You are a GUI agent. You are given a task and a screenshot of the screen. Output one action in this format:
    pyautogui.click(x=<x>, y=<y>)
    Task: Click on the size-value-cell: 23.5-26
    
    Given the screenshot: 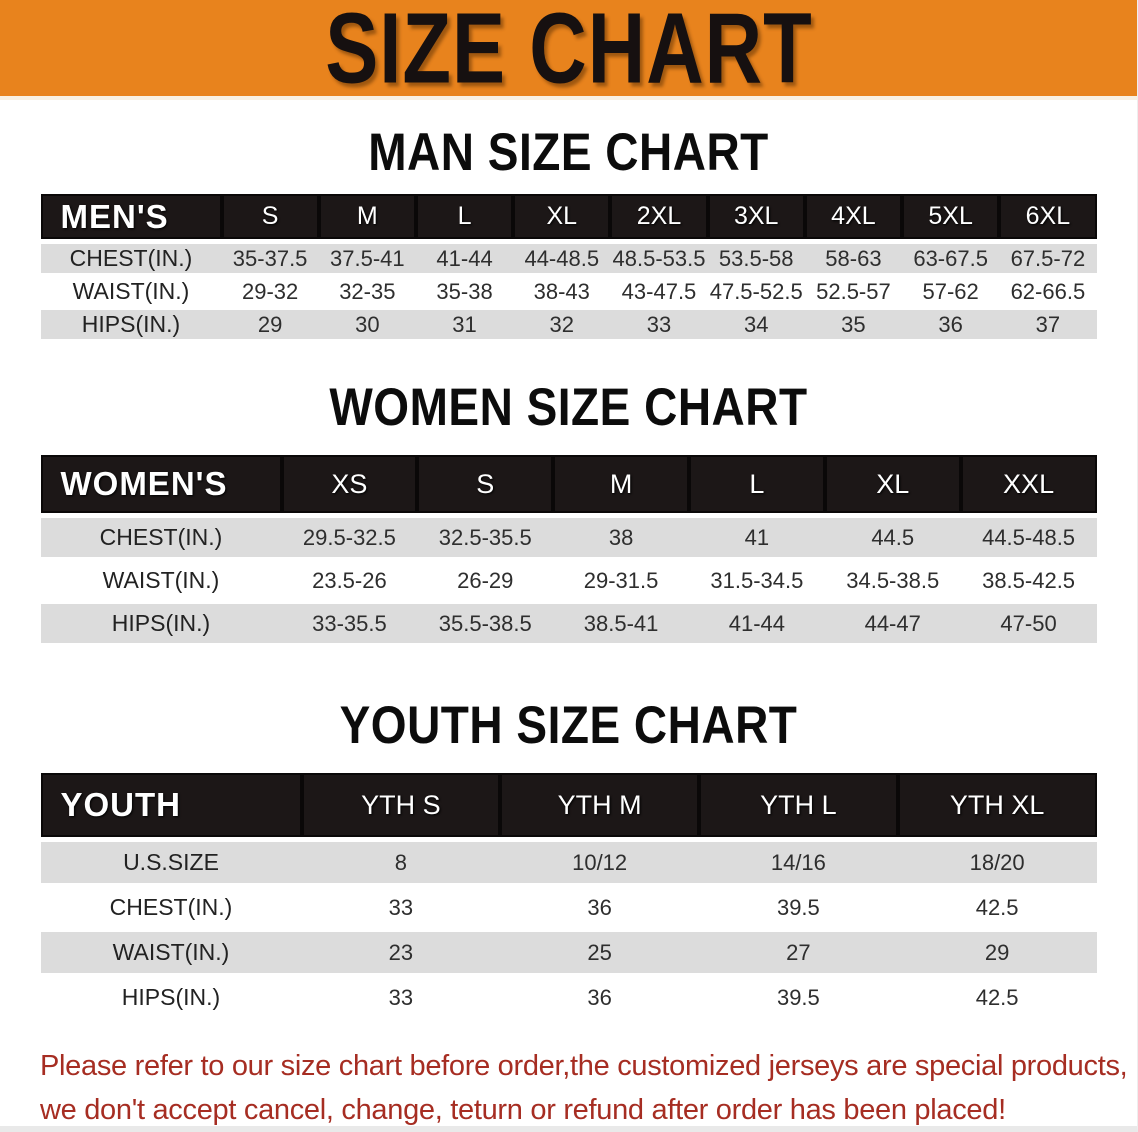 What is the action you would take?
    pyautogui.click(x=349, y=582)
    